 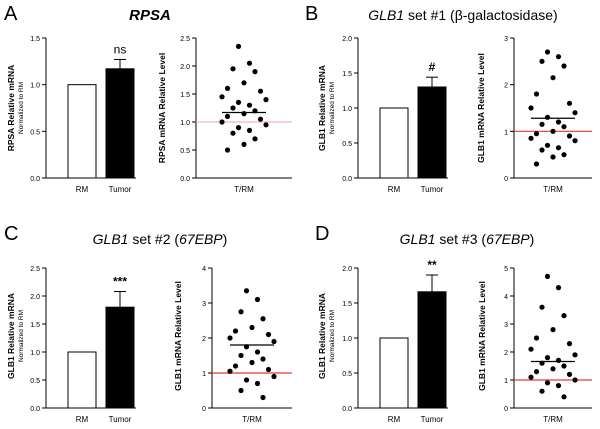 What do you see at coordinates (11, 108) in the screenshot?
I see `bar-ylabel-a: RPSA Relative mRNA` at bounding box center [11, 108].